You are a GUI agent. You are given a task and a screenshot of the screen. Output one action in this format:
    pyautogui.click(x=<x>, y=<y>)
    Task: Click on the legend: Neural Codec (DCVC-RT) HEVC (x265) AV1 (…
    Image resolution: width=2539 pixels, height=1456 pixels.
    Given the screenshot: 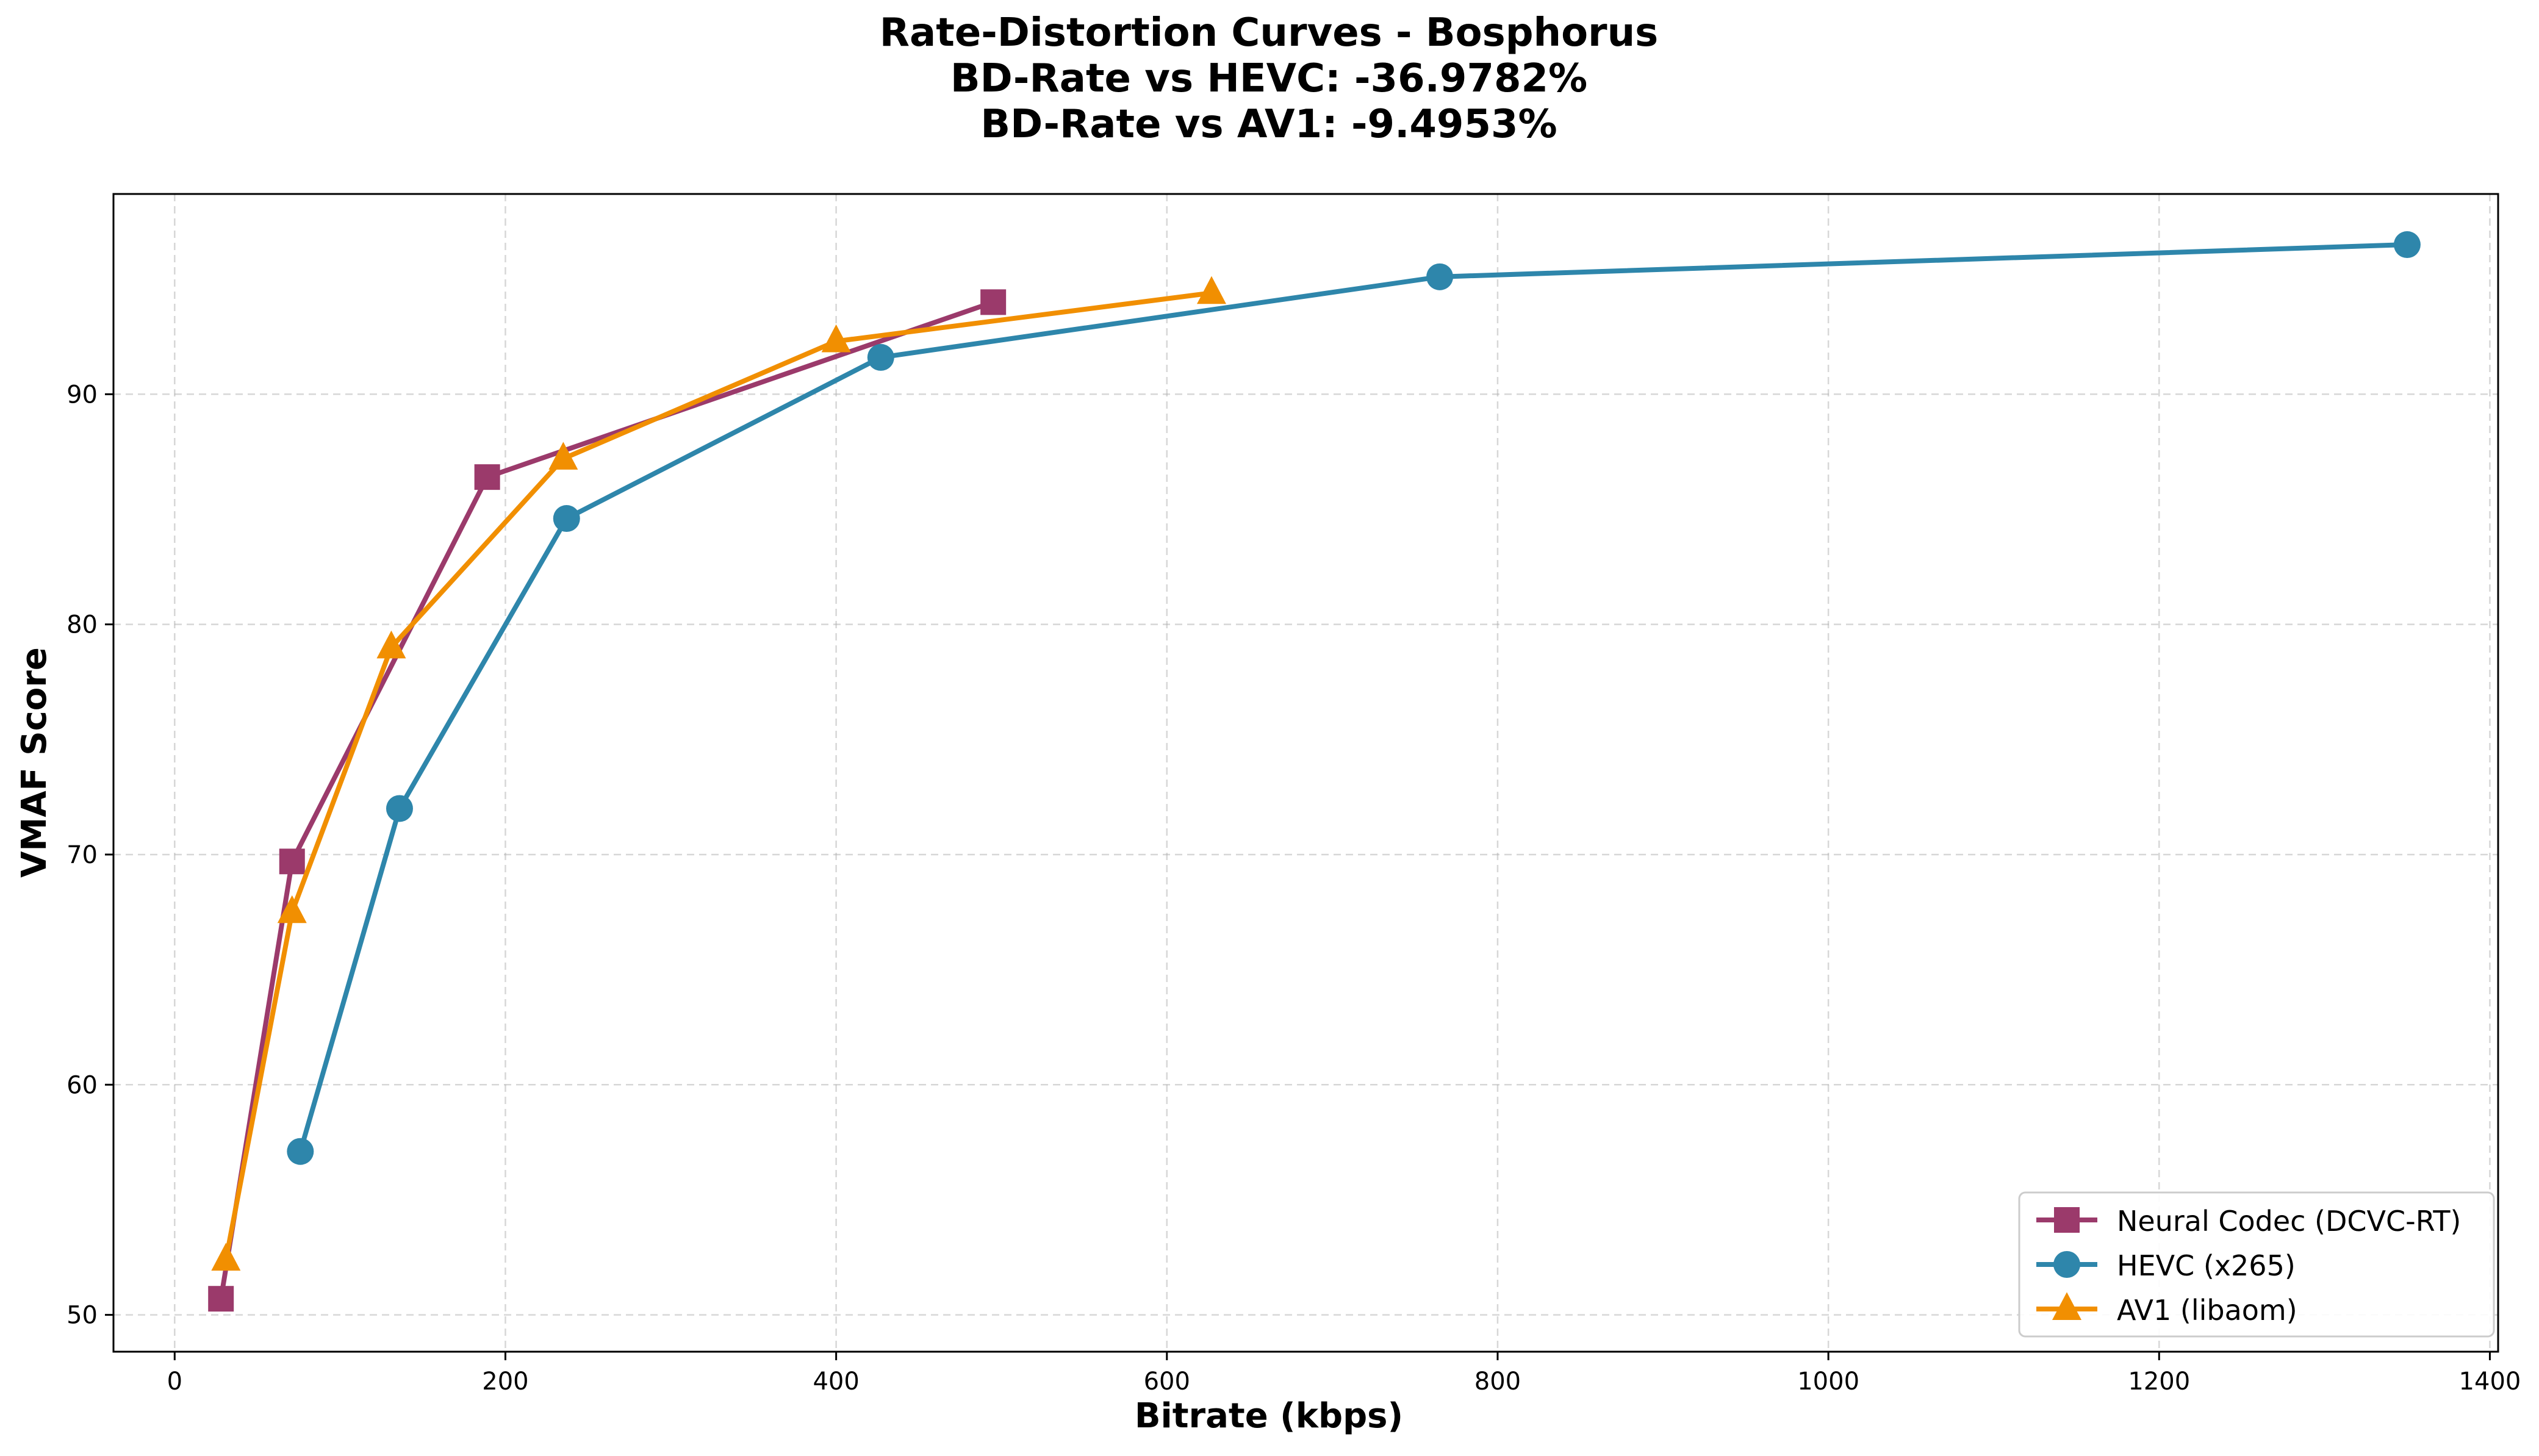 What is the action you would take?
    pyautogui.click(x=2256, y=1264)
    